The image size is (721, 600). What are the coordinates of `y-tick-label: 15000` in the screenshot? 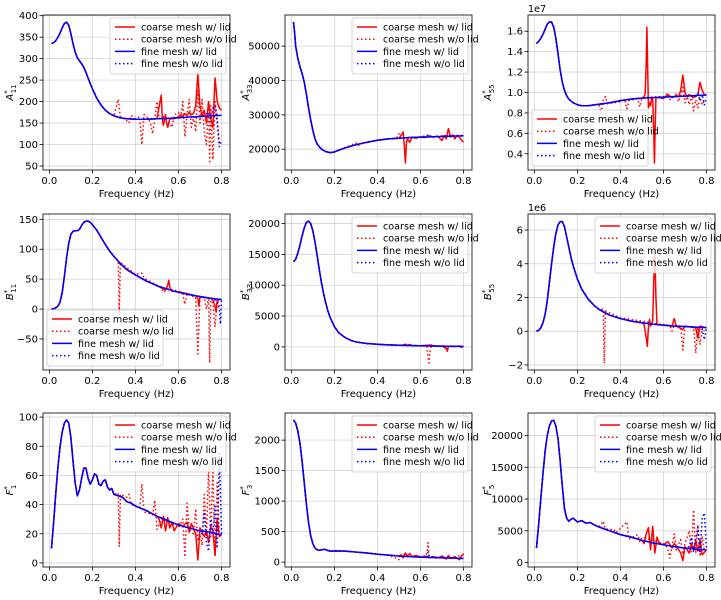 It's located at (264, 255).